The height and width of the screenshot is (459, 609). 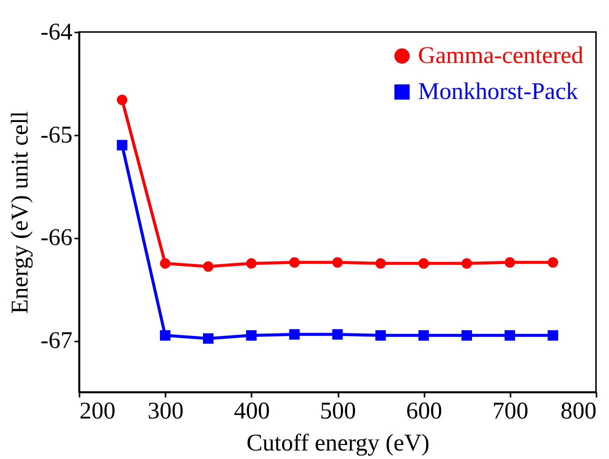 What do you see at coordinates (56, 33) in the screenshot?
I see `y-tick-label: -64` at bounding box center [56, 33].